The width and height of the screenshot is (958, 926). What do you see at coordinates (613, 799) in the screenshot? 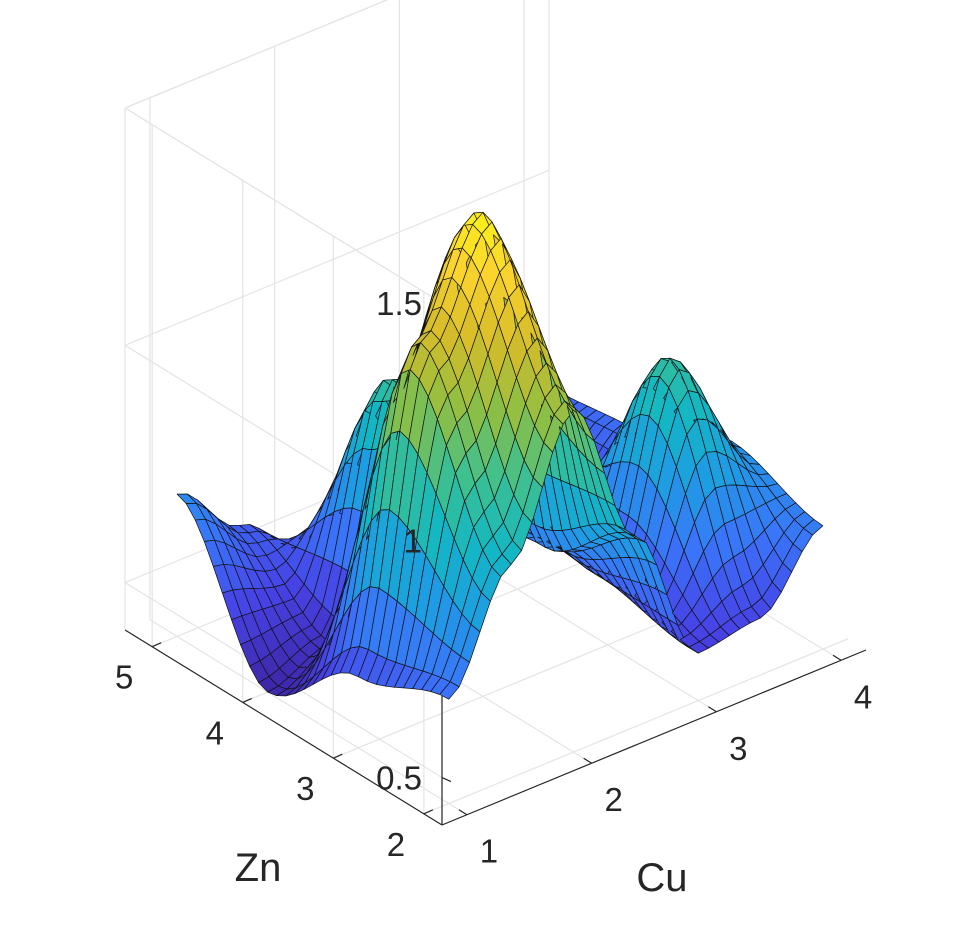
I see `x-tick-label: 2` at bounding box center [613, 799].